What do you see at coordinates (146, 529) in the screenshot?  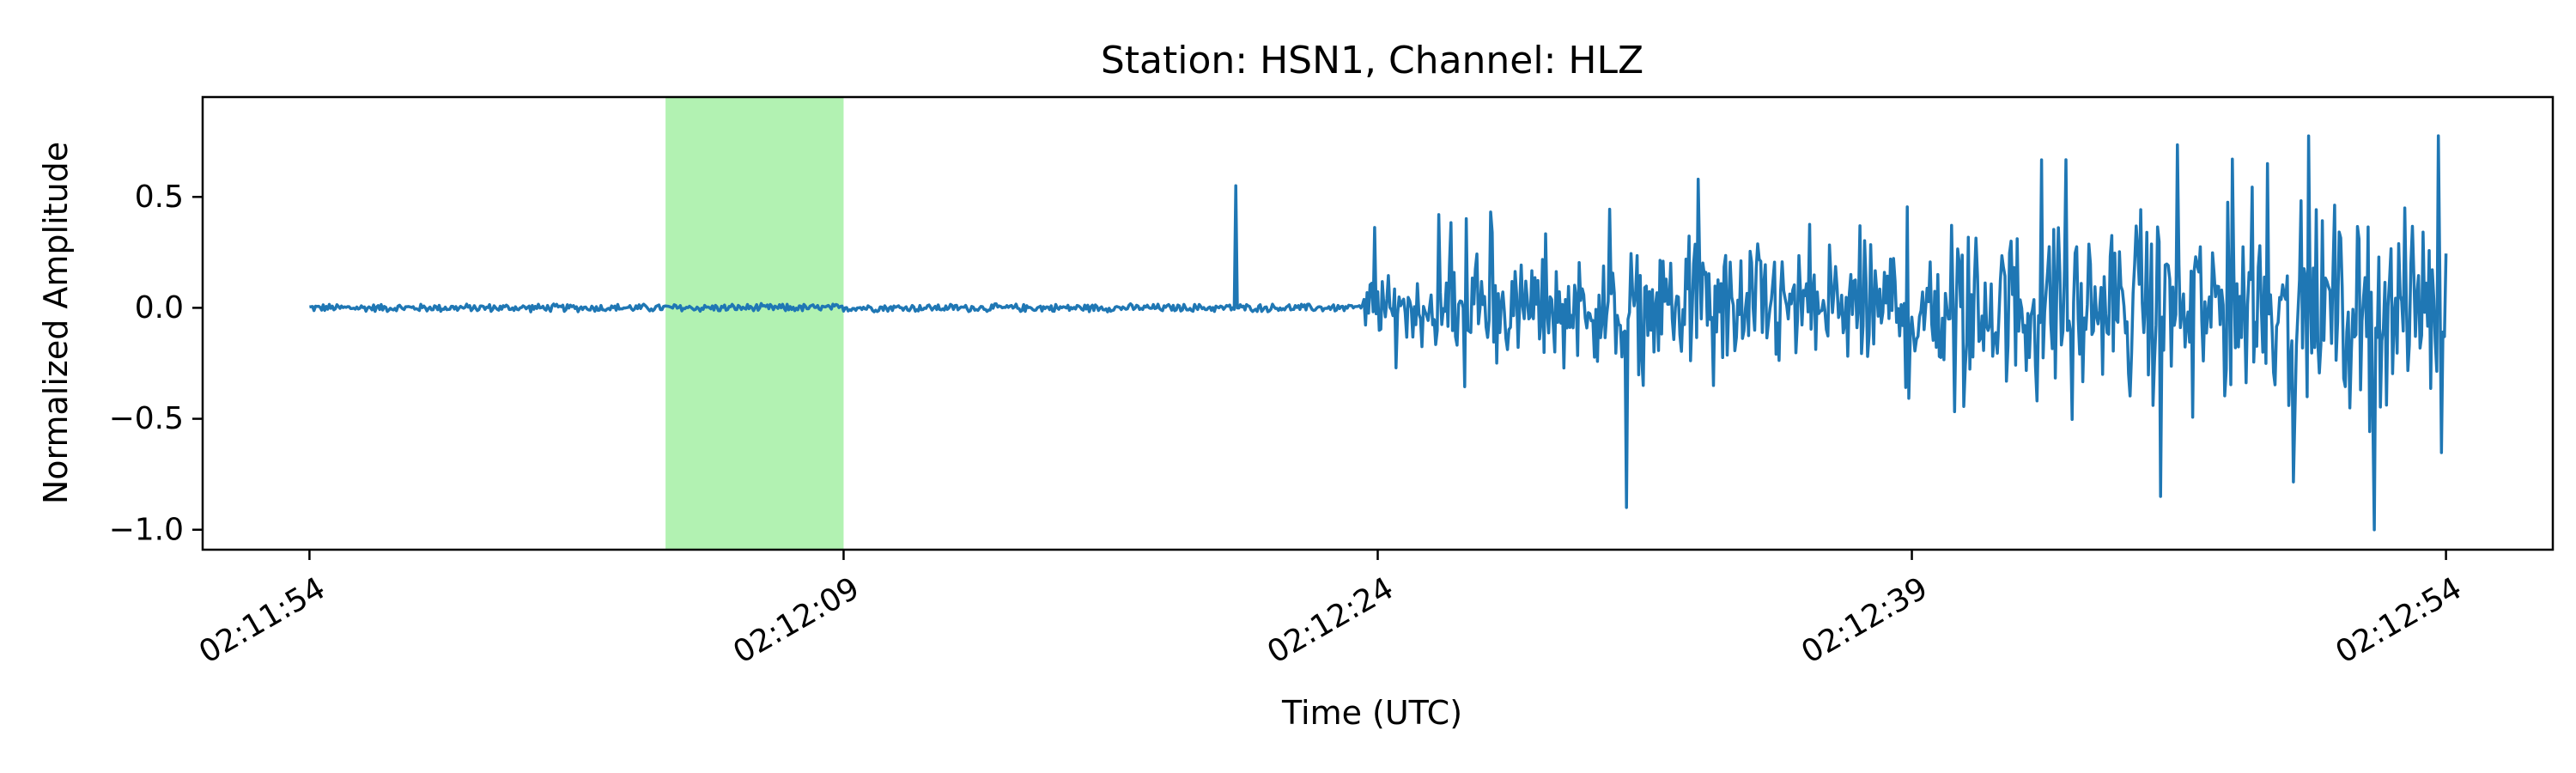 I see `y-tick-label: −1.0` at bounding box center [146, 529].